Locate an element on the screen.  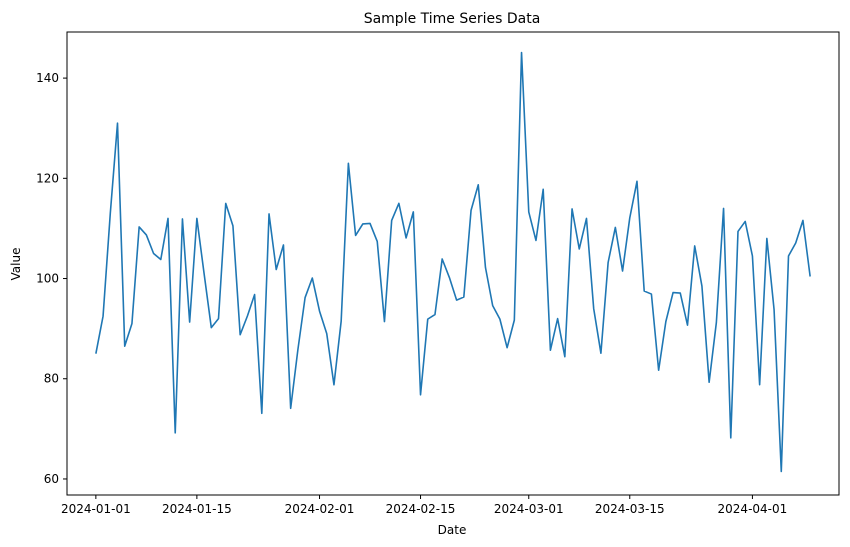
y-tick-label: 80 is located at coordinates (51, 379).